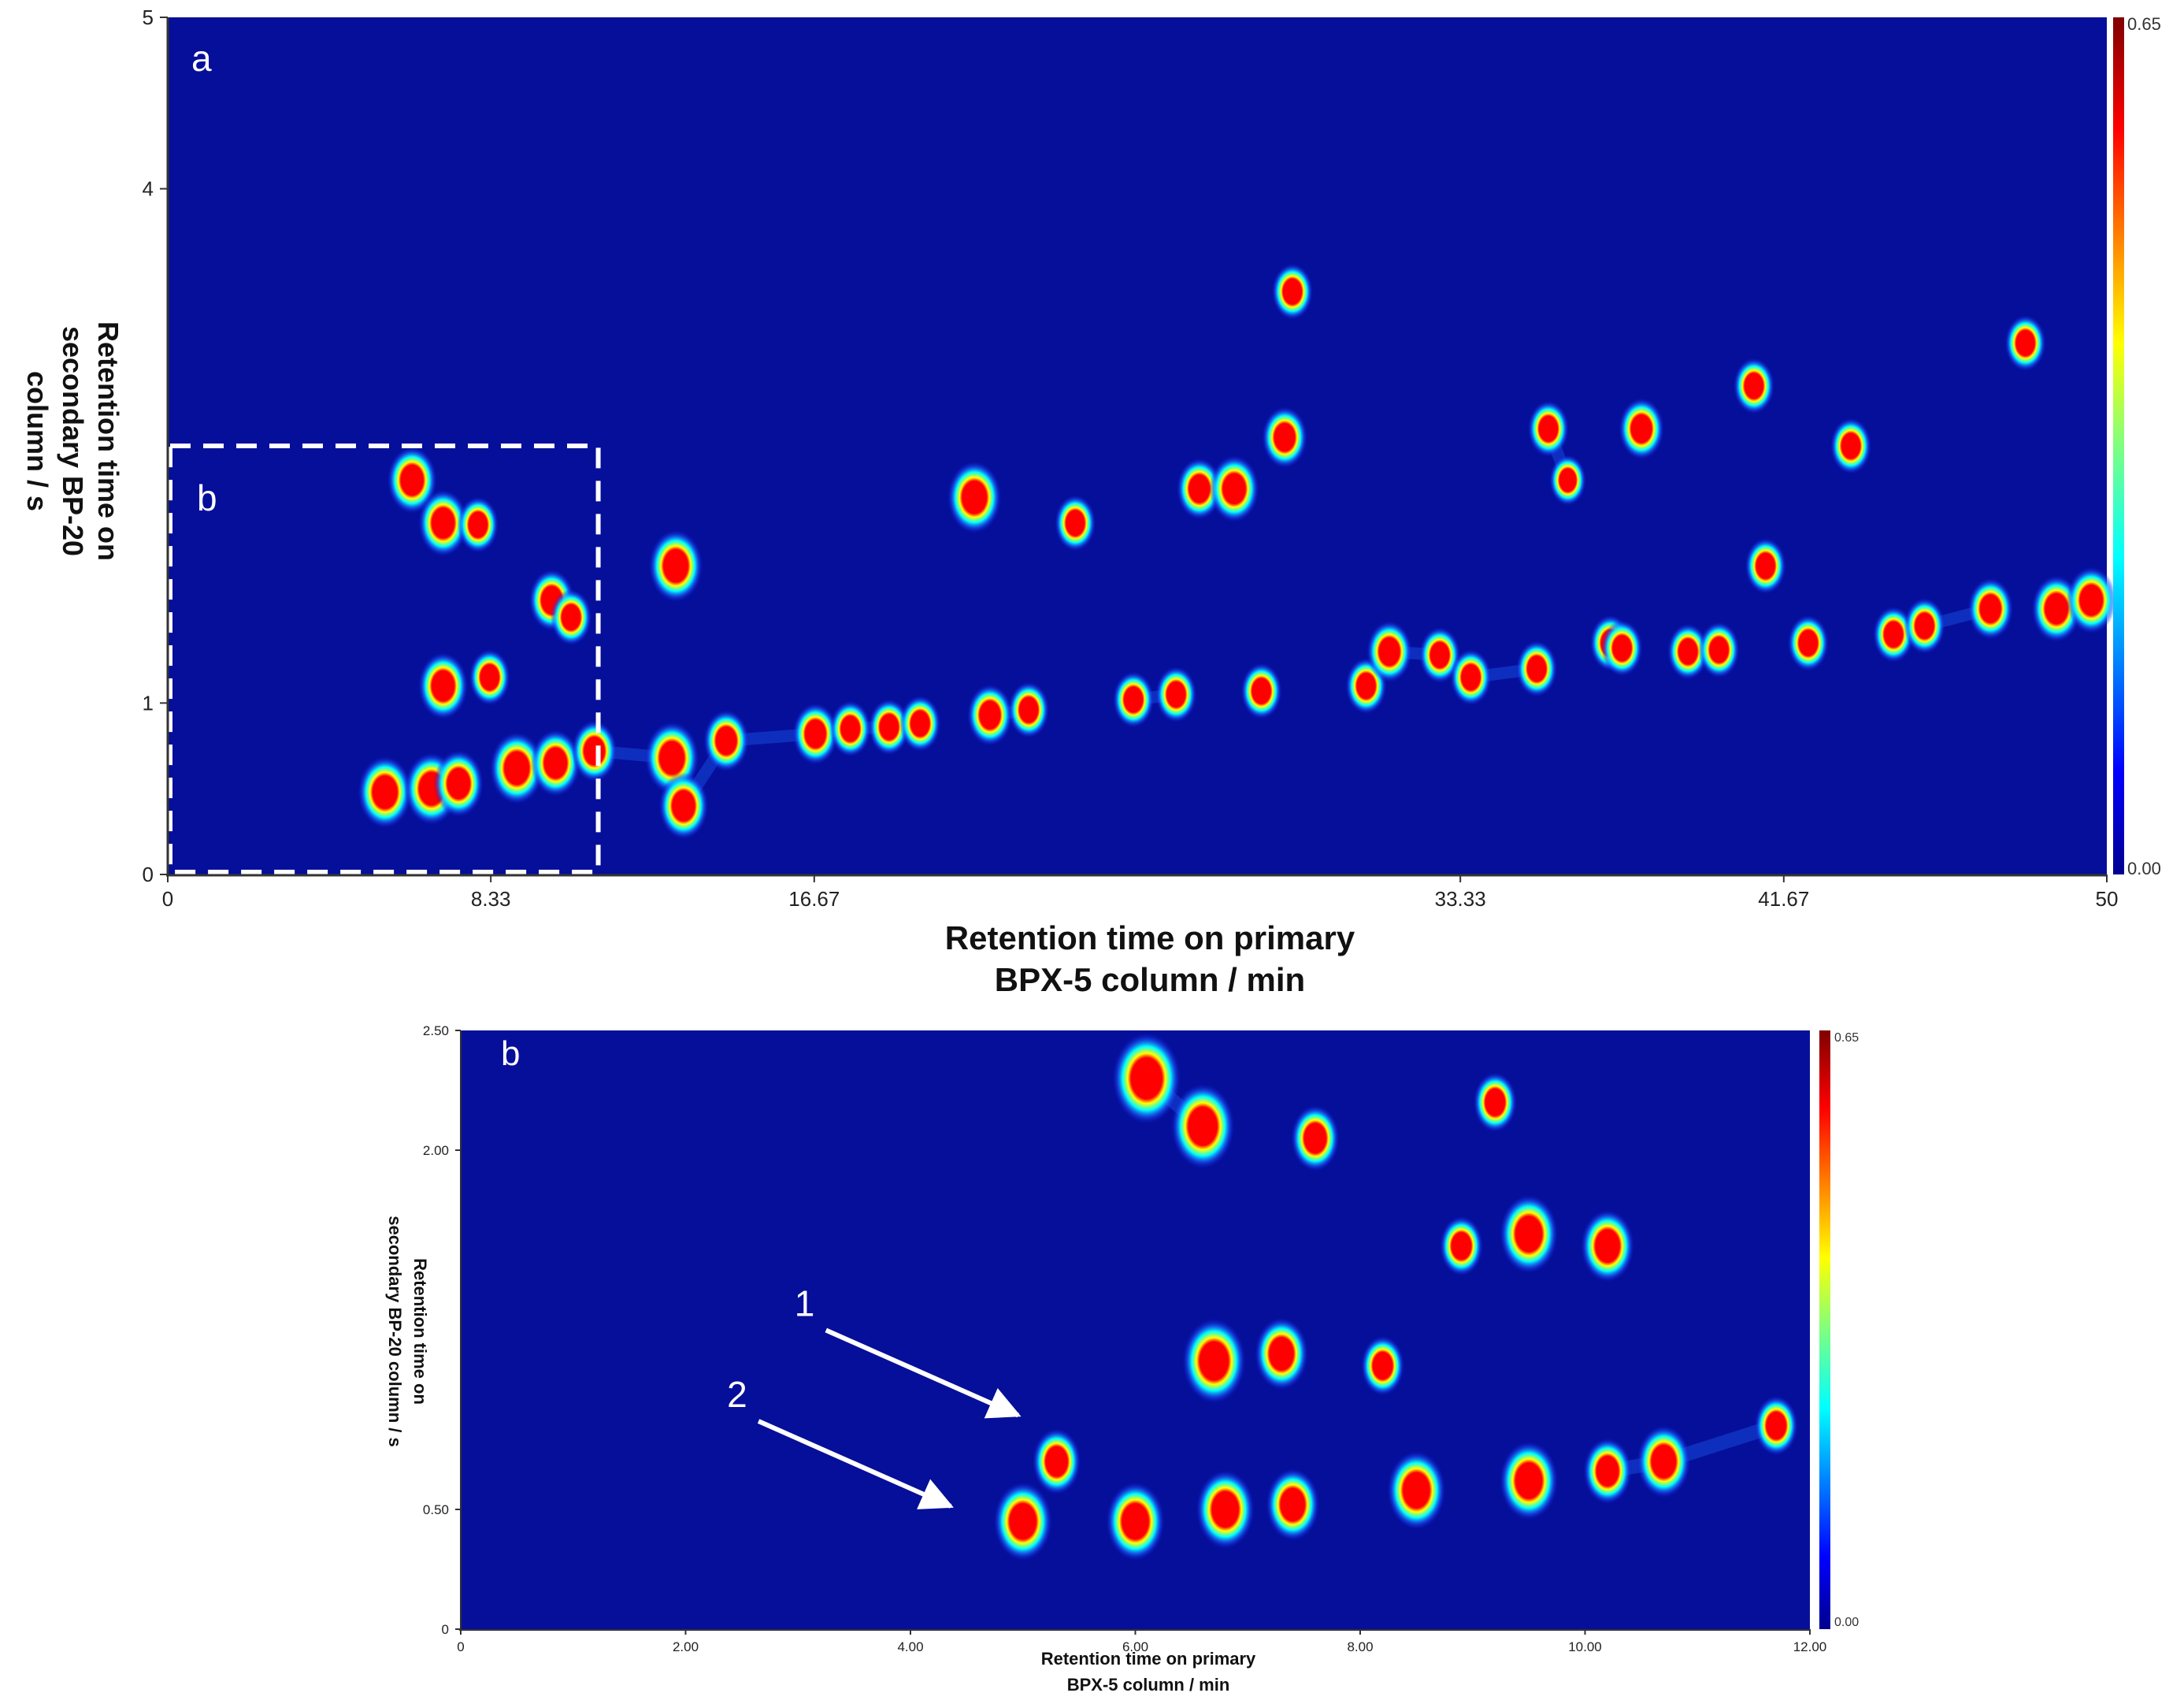  What do you see at coordinates (1460, 899) in the screenshot?
I see `x-tick-label: 33.33` at bounding box center [1460, 899].